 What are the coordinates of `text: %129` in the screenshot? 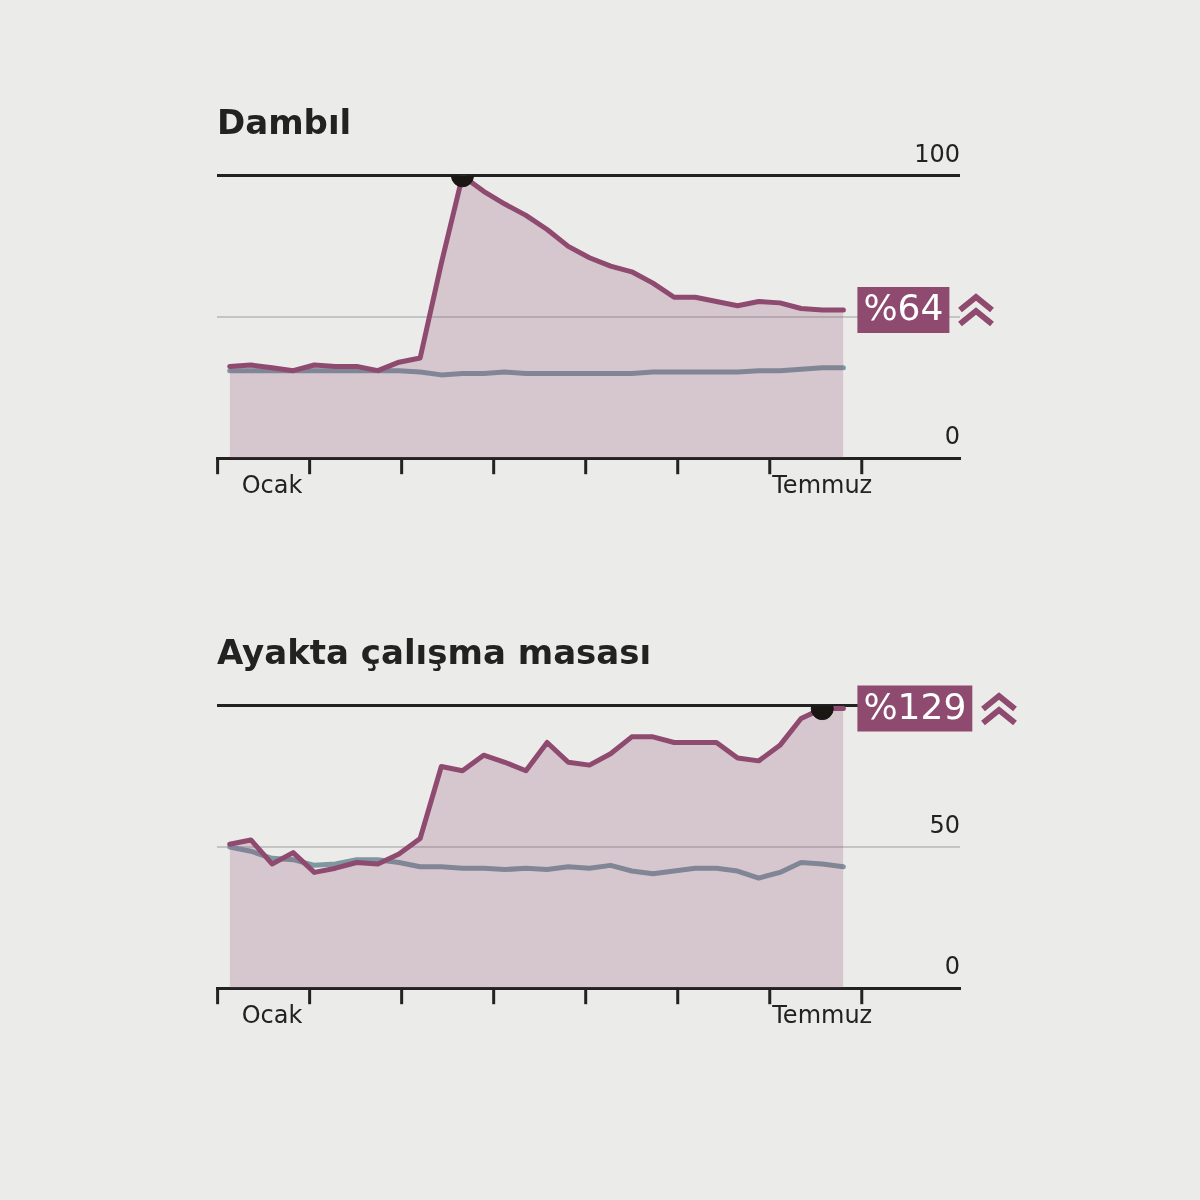 It's located at (915, 706).